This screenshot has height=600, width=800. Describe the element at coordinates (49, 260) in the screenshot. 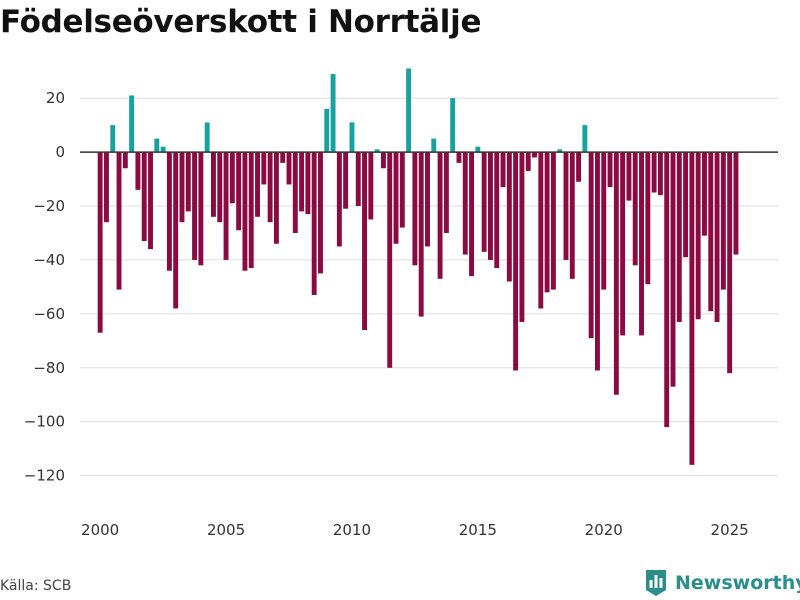

I see `y-tick-label: −40` at that location.